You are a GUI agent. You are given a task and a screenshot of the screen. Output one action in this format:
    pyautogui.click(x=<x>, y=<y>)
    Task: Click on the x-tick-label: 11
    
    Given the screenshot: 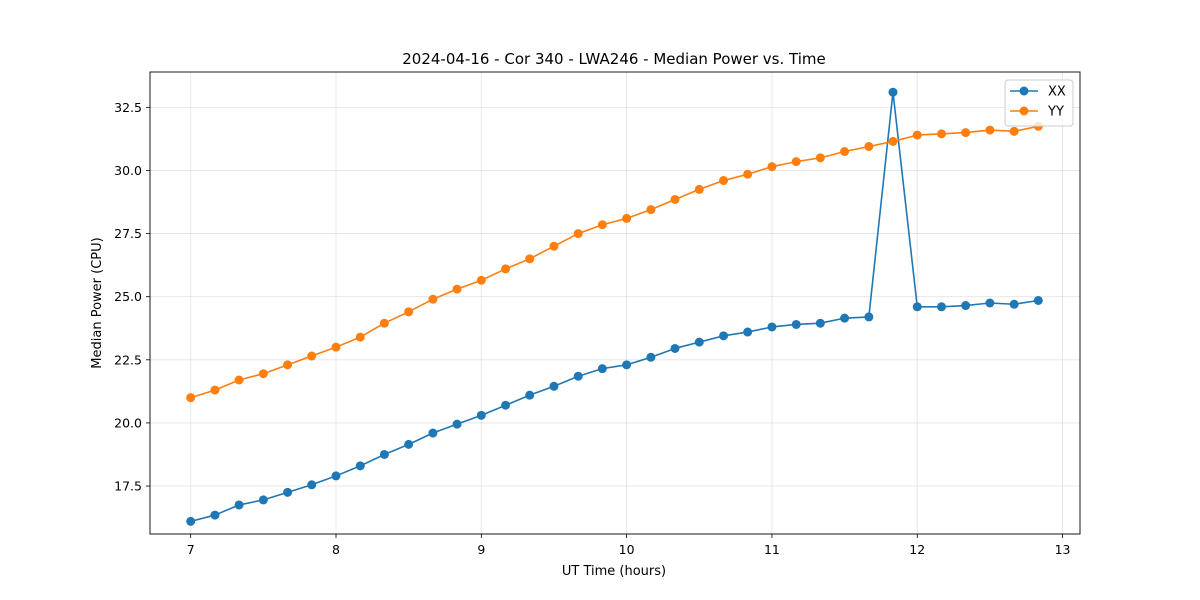 What is the action you would take?
    pyautogui.click(x=772, y=549)
    